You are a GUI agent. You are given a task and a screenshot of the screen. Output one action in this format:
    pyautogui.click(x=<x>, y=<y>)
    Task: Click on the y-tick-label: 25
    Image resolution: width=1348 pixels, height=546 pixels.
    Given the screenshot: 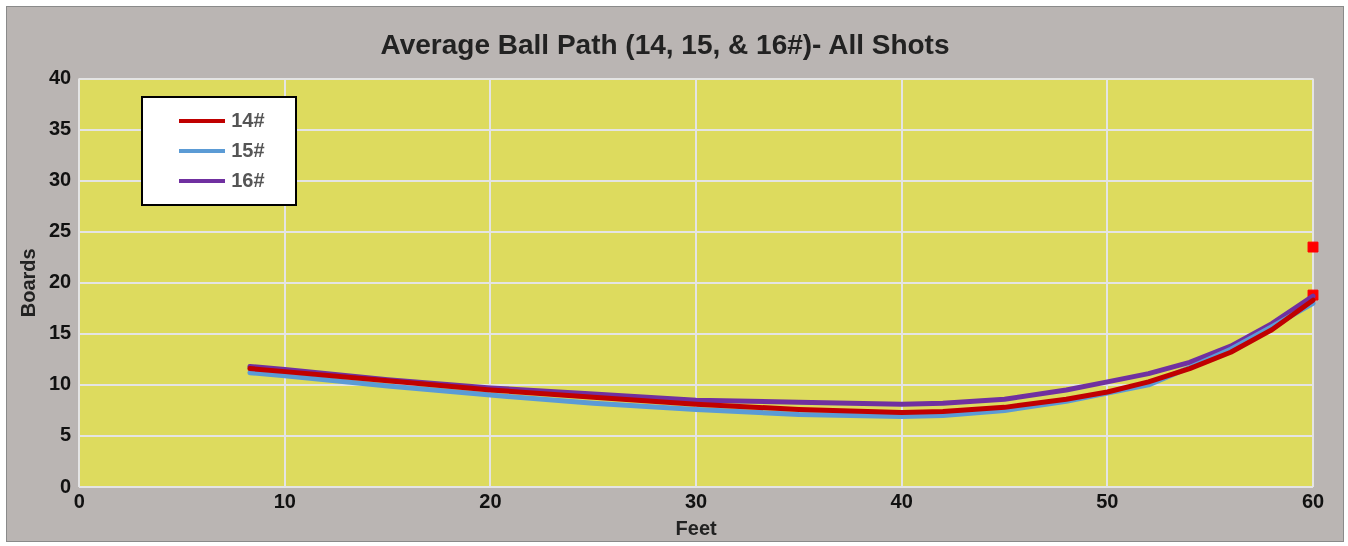 What is the action you would take?
    pyautogui.click(x=60, y=230)
    